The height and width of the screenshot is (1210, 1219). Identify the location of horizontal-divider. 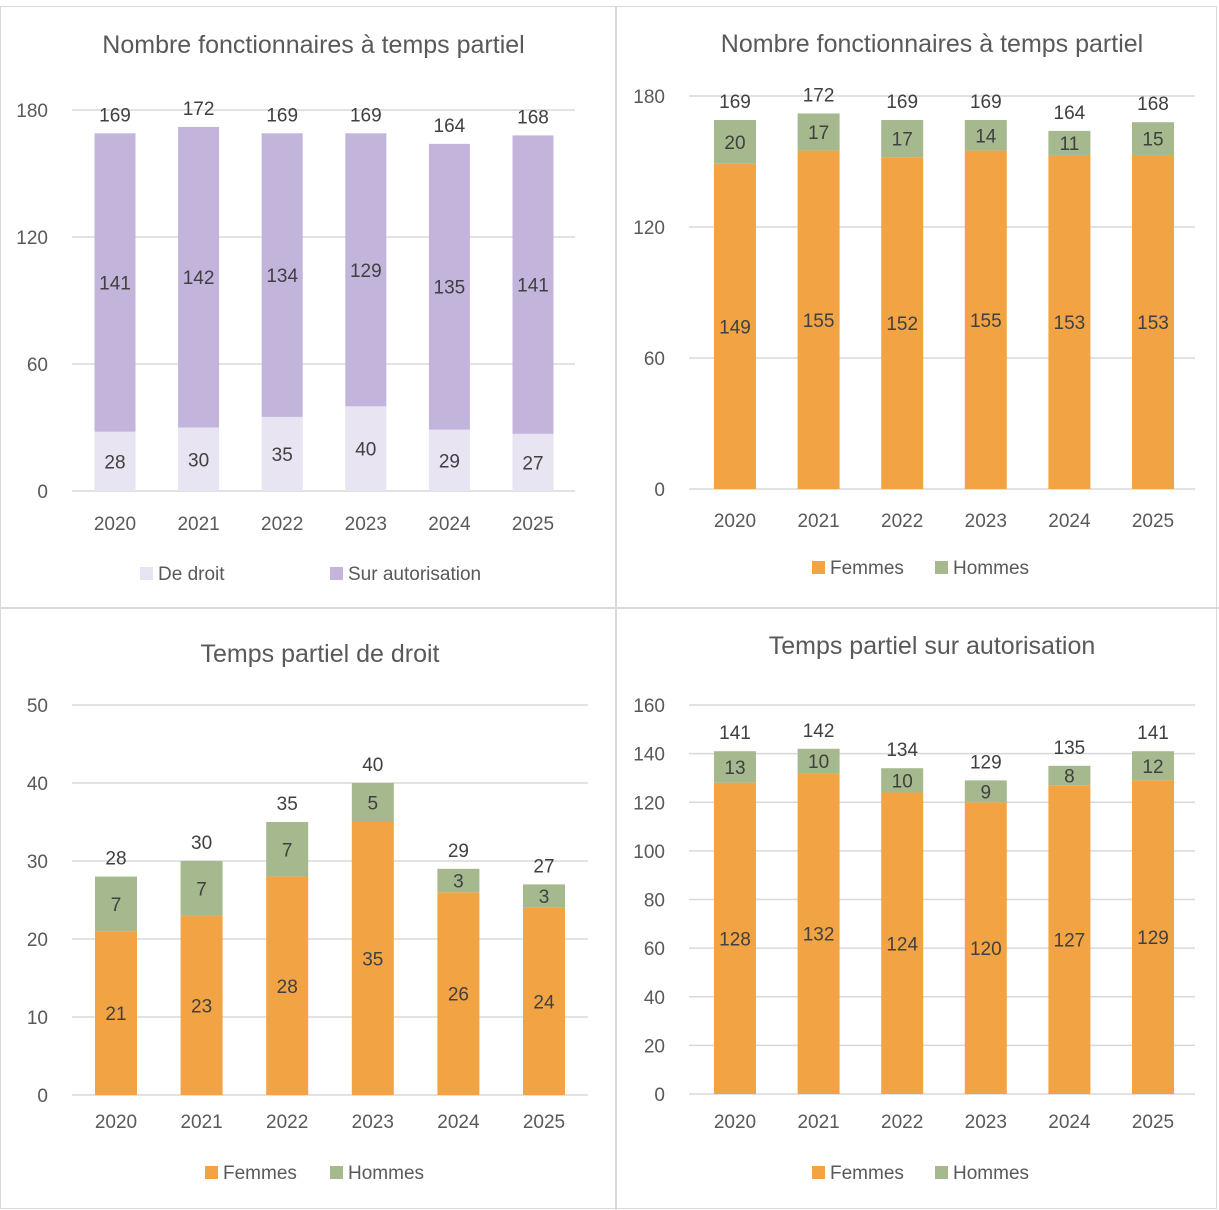
(609, 608).